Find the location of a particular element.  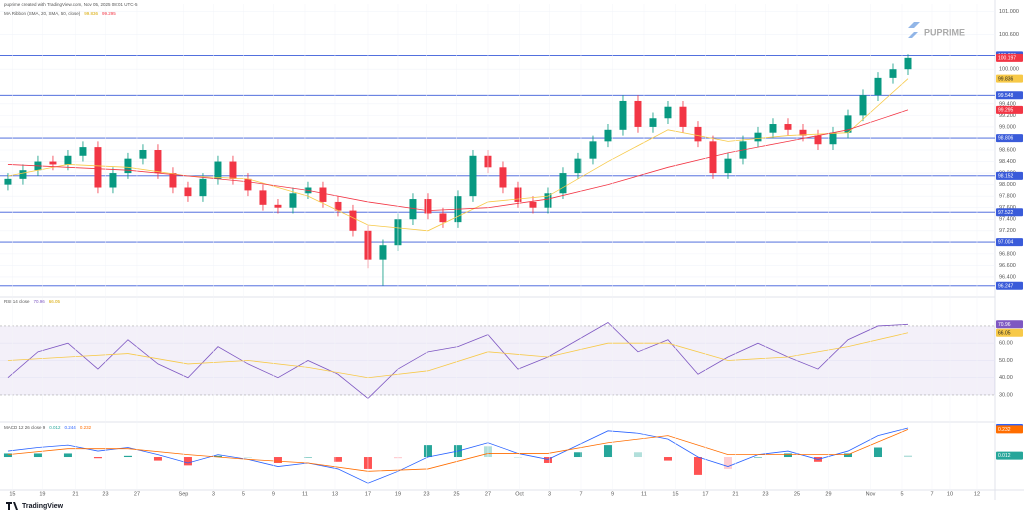

y-tick-label: 101.000 is located at coordinates (1009, 12).